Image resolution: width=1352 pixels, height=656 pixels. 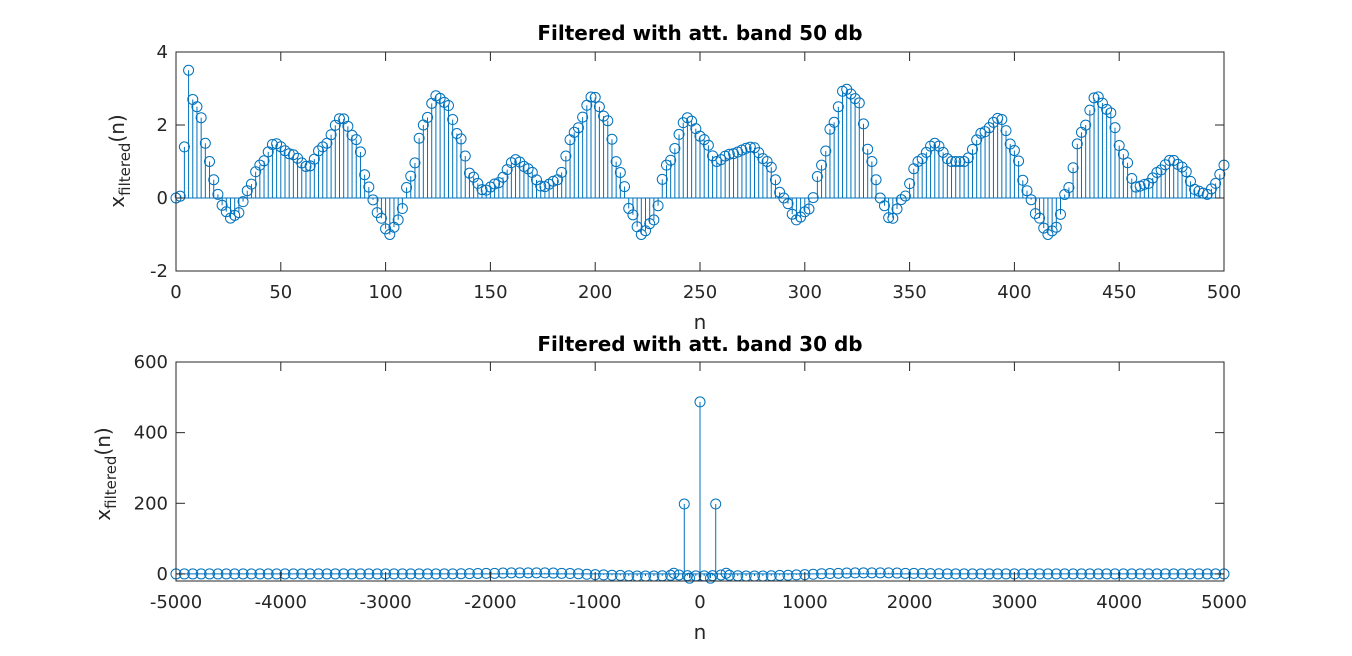 I want to click on bottom-x-tick-label: 3000, so click(x=1014, y=602).